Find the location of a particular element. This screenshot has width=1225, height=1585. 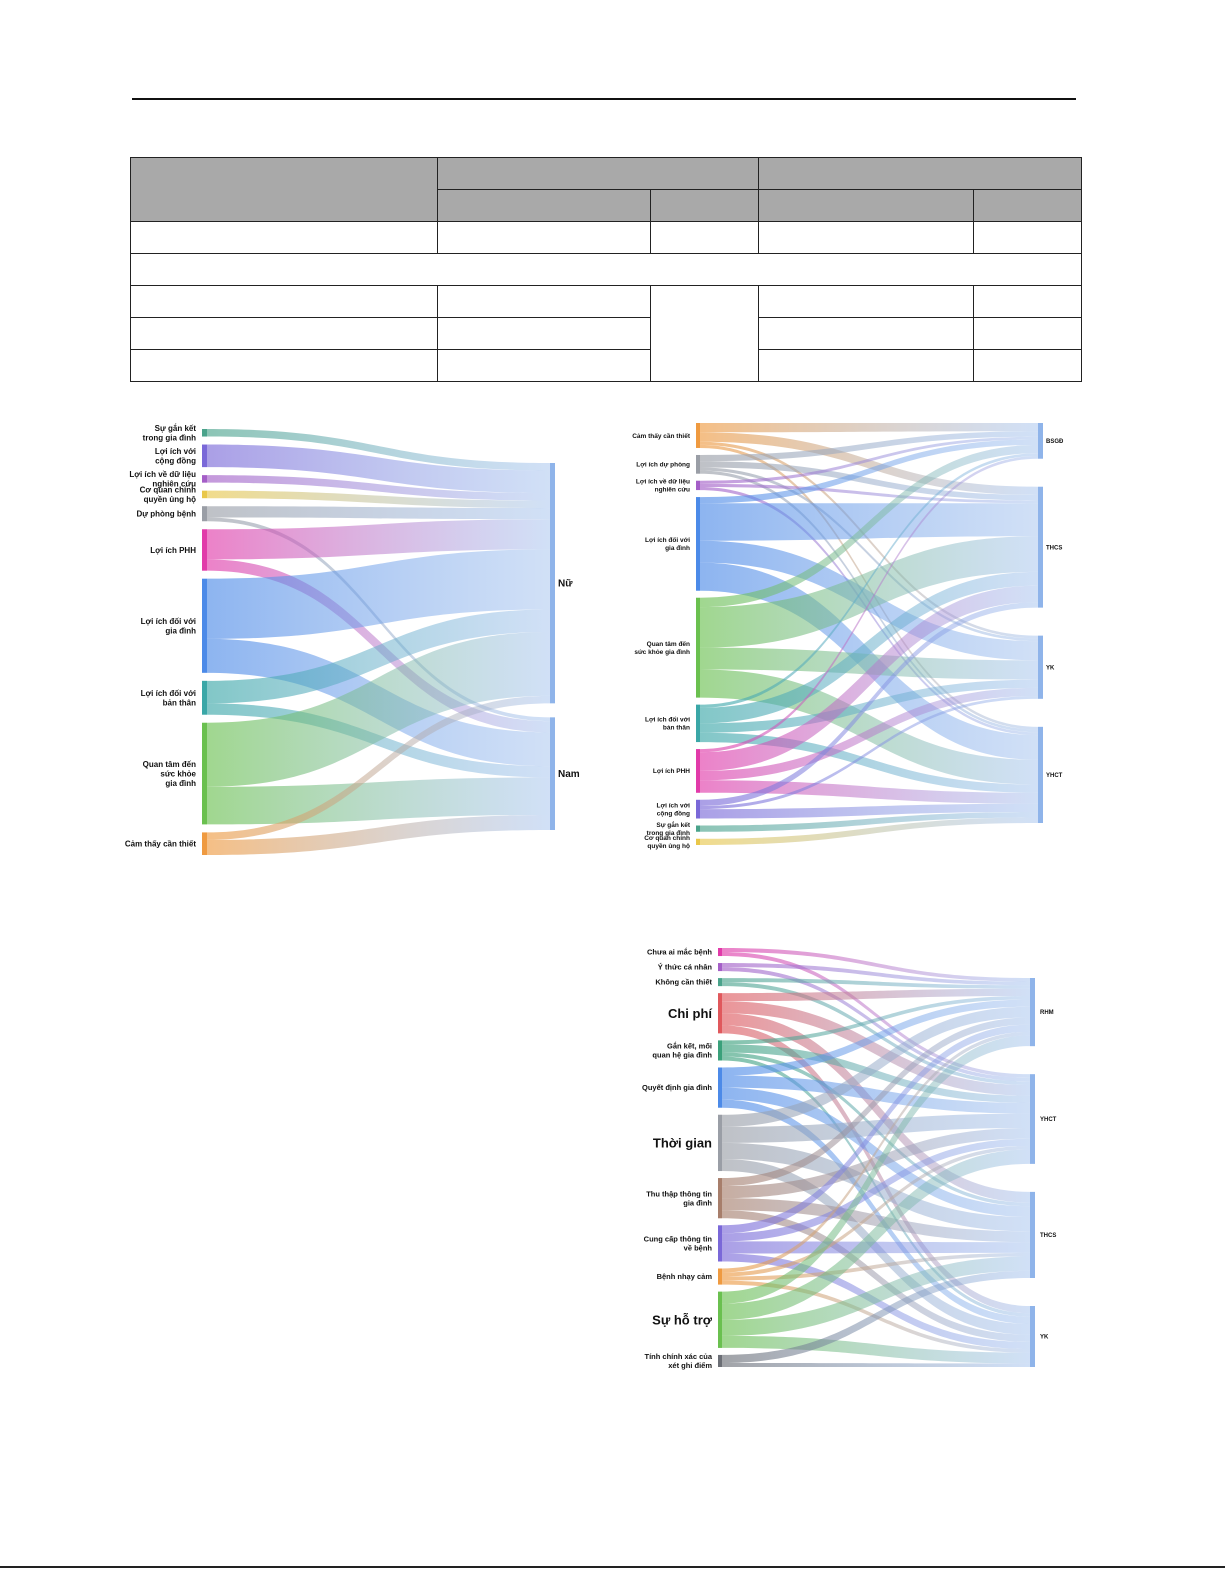

sankey-link-loi-ich-phh-yk is located at coordinates (869, 734).